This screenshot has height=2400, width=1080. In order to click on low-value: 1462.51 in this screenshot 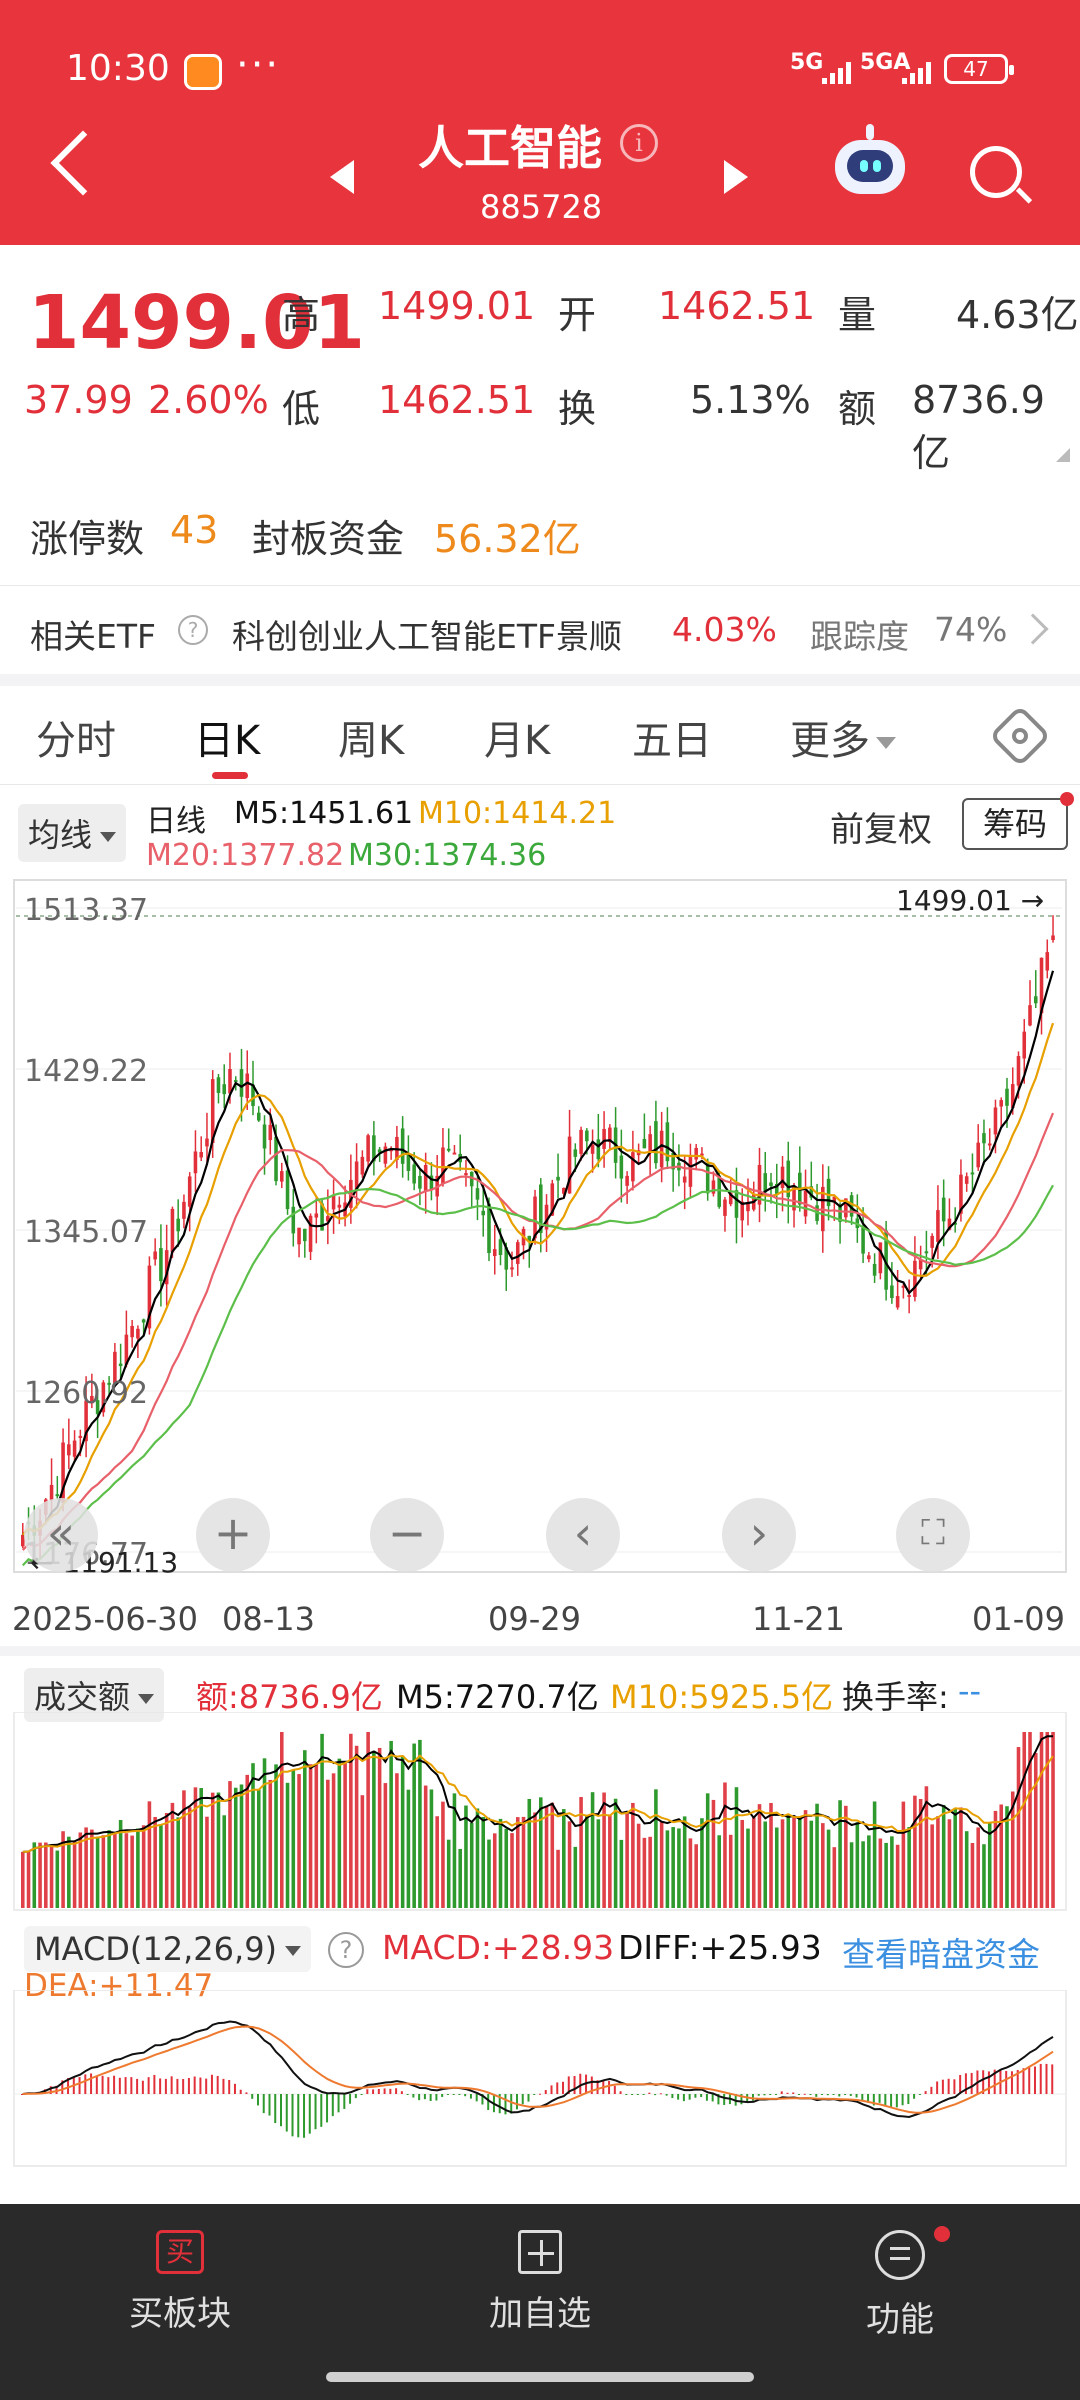, I will do `click(457, 400)`.